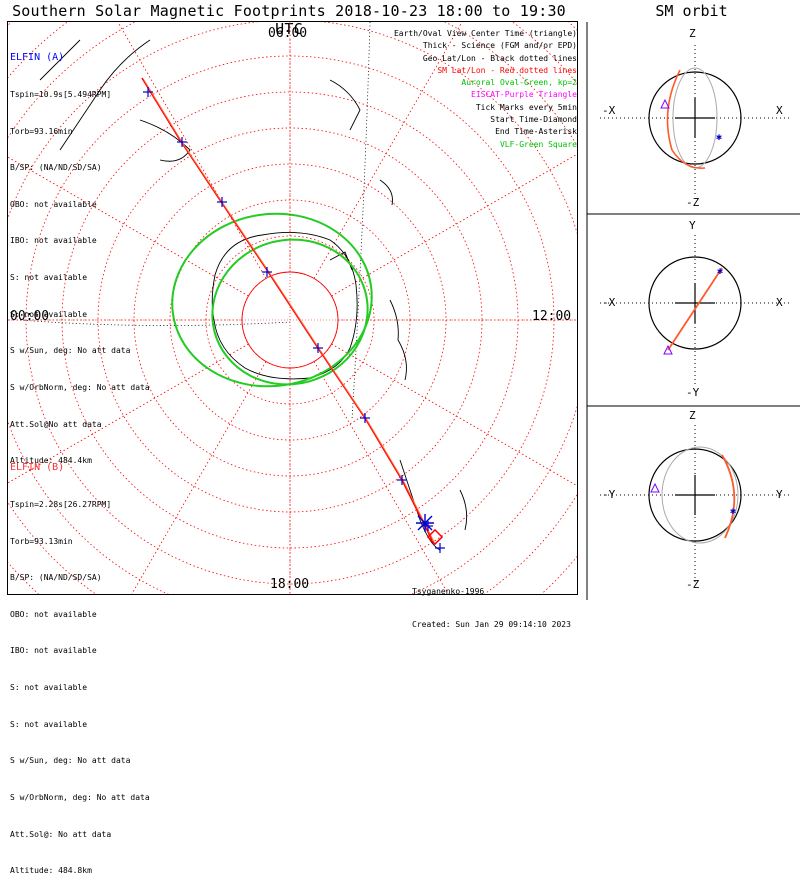 Image resolution: width=800 pixels, height=890 pixels. Describe the element at coordinates (538, 144) in the screenshot. I see `legend-entry: VLF-Green Square` at that location.